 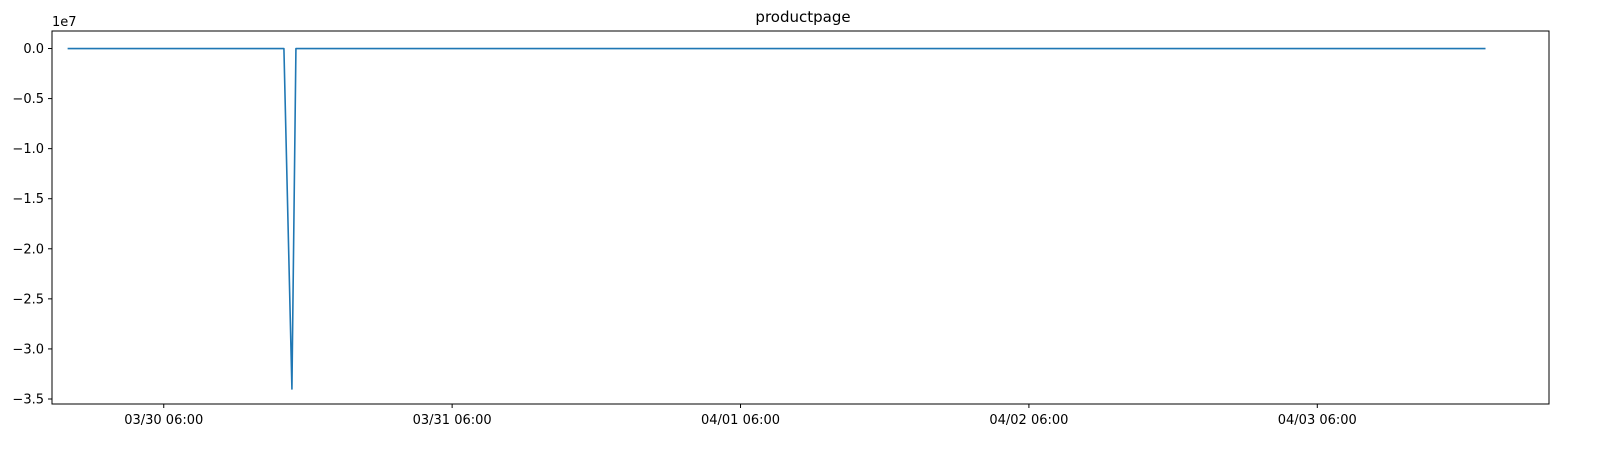 What do you see at coordinates (28, 99) in the screenshot?
I see `y-tick-label: −0.5` at bounding box center [28, 99].